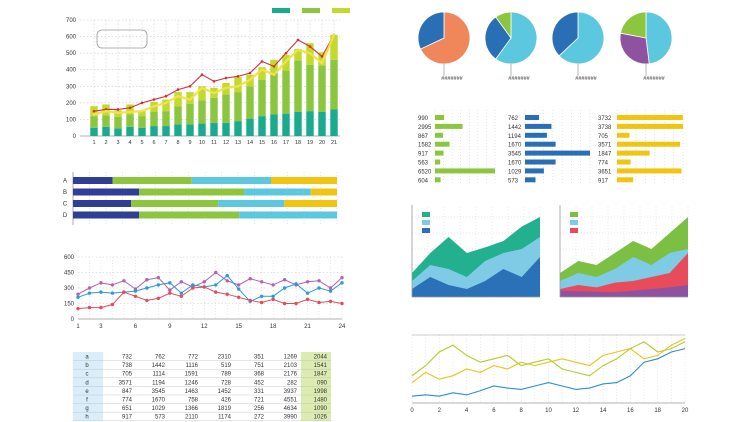  What do you see at coordinates (605, 119) in the screenshot?
I see `bar-value-label: 3732` at bounding box center [605, 119].